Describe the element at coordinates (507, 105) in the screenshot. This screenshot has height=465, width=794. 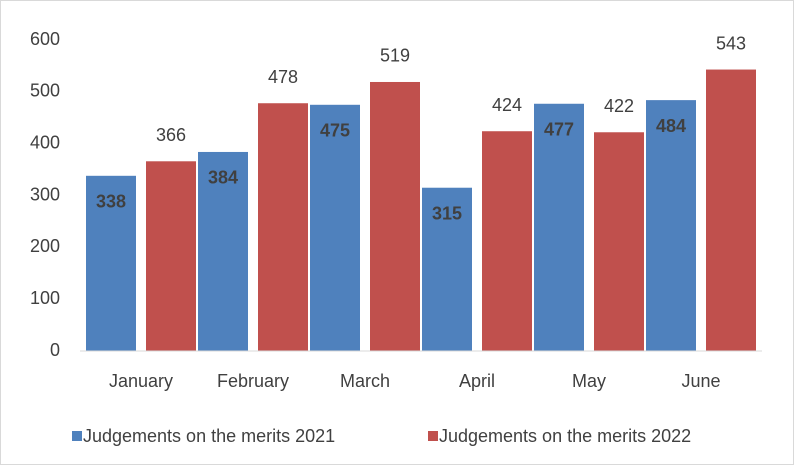
I see `value-label: 424` at that location.